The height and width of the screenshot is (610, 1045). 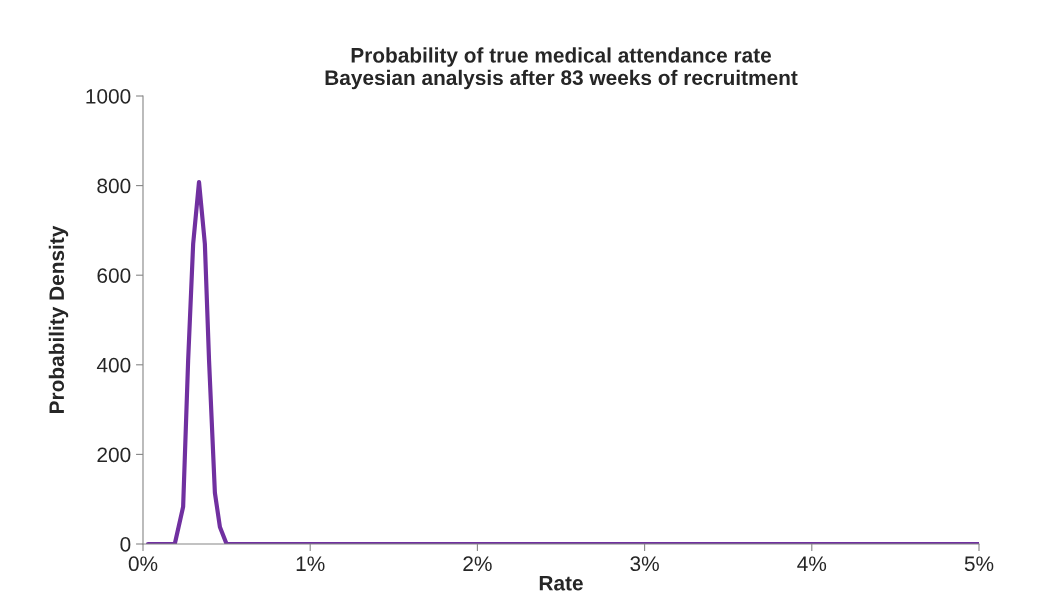 What do you see at coordinates (561, 583) in the screenshot?
I see `x-axis-title: Rate` at bounding box center [561, 583].